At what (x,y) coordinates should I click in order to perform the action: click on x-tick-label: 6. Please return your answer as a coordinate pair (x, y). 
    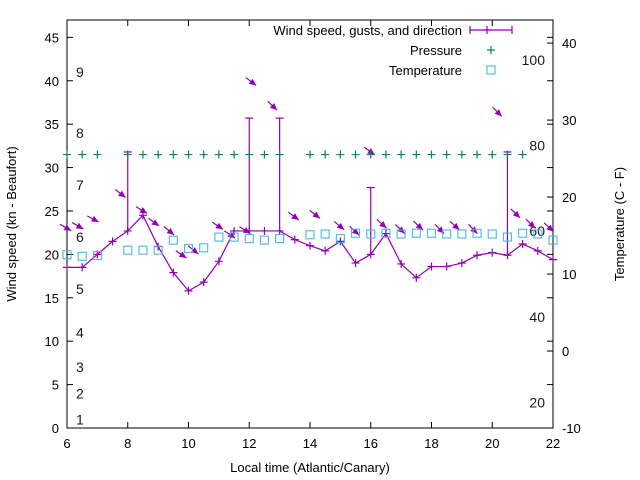
    Looking at the image, I should click on (66, 443).